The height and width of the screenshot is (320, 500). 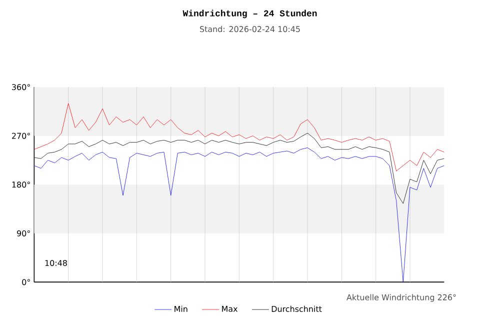 What do you see at coordinates (249, 14) in the screenshot?
I see `chart-title: Windrichtung – 24 Stunden` at bounding box center [249, 14].